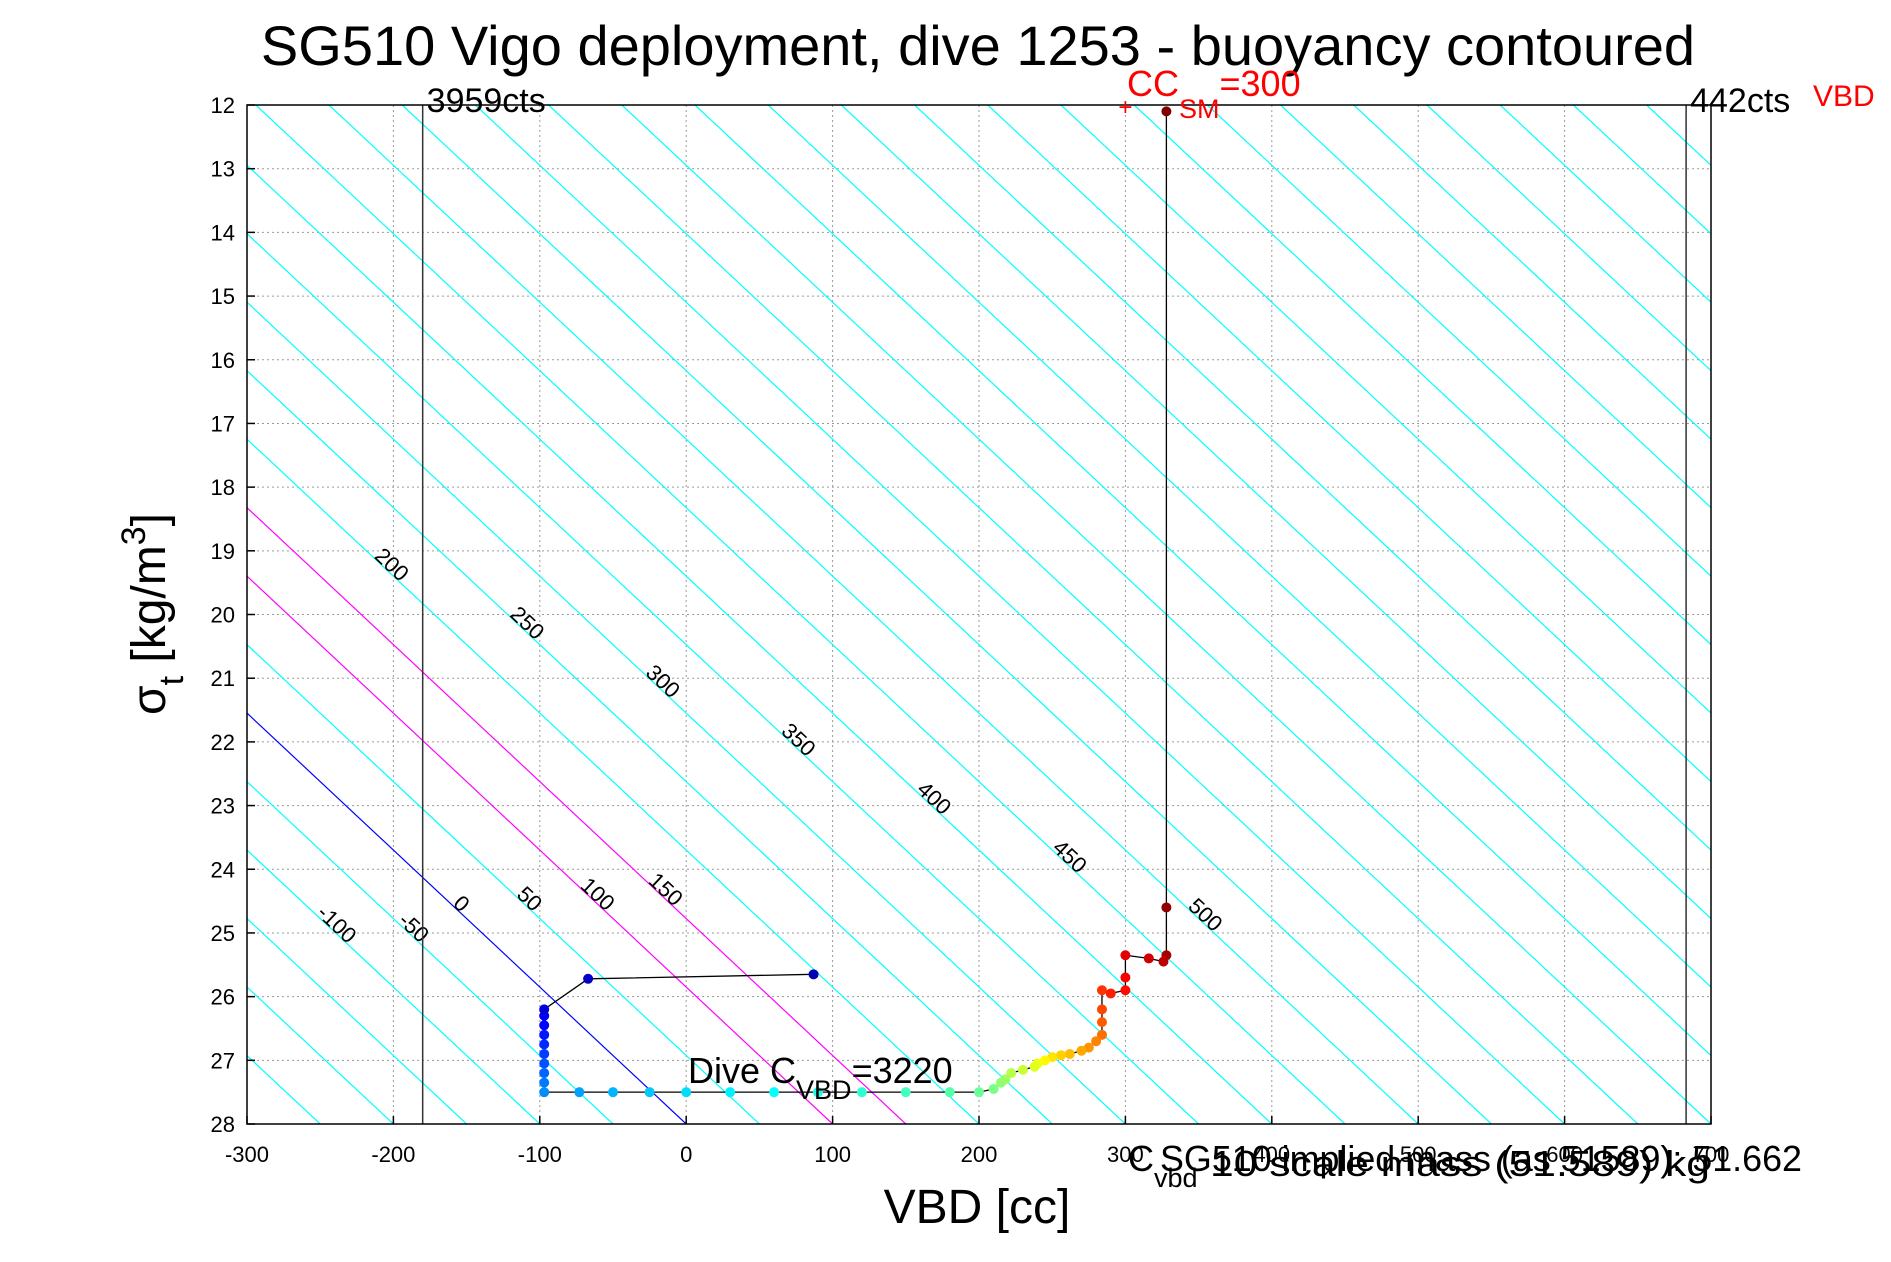 This screenshot has height=1262, width=1891. I want to click on y-label-symbol: σ, so click(149, 700).